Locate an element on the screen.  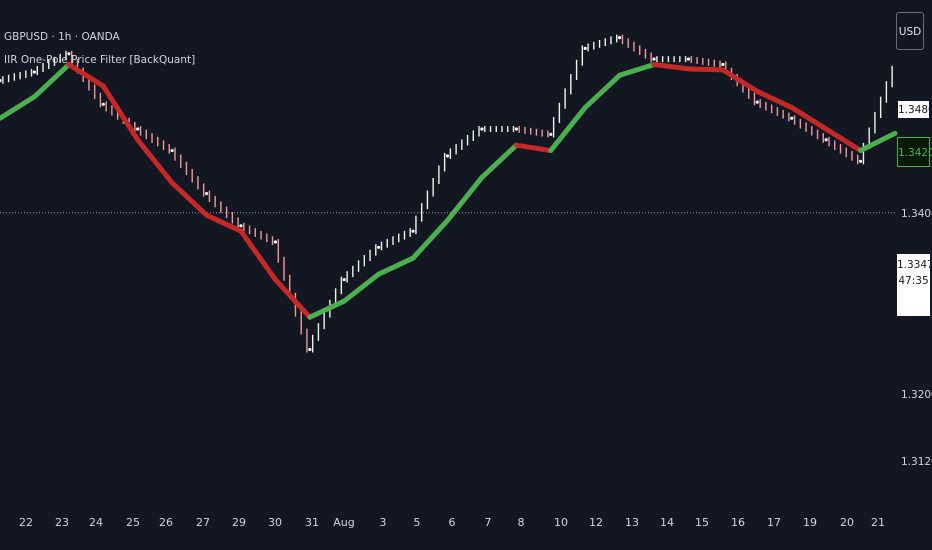
price-tick: 1.34000 is located at coordinates (916, 214).